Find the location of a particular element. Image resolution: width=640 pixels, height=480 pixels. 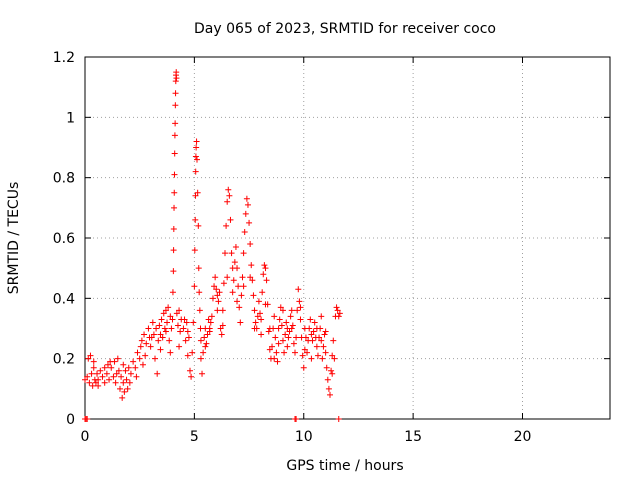

y-tick-label: 0.4 is located at coordinates (64, 299).